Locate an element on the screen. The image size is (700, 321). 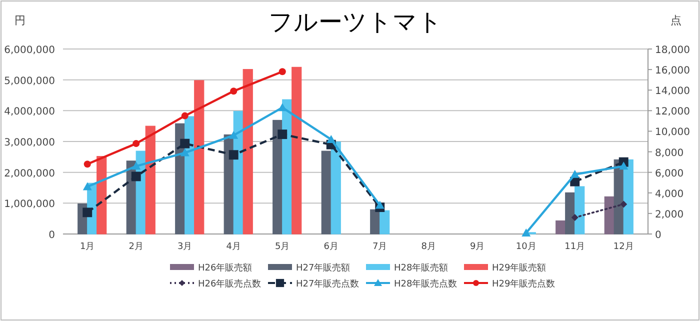
legend-label: H27年販売点数 is located at coordinates (328, 284).